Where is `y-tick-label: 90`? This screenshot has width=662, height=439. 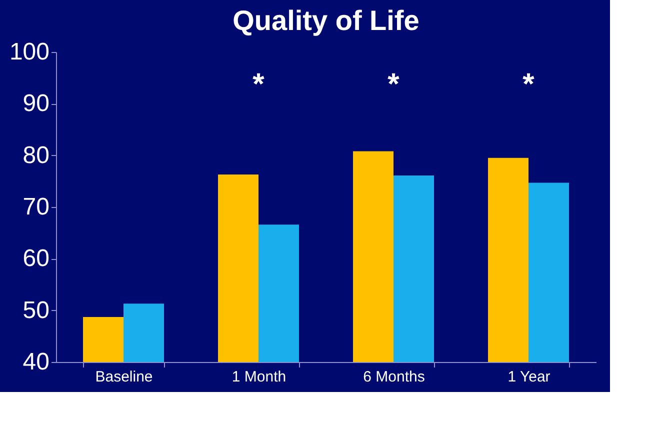
y-tick-label: 90 is located at coordinates (36, 104).